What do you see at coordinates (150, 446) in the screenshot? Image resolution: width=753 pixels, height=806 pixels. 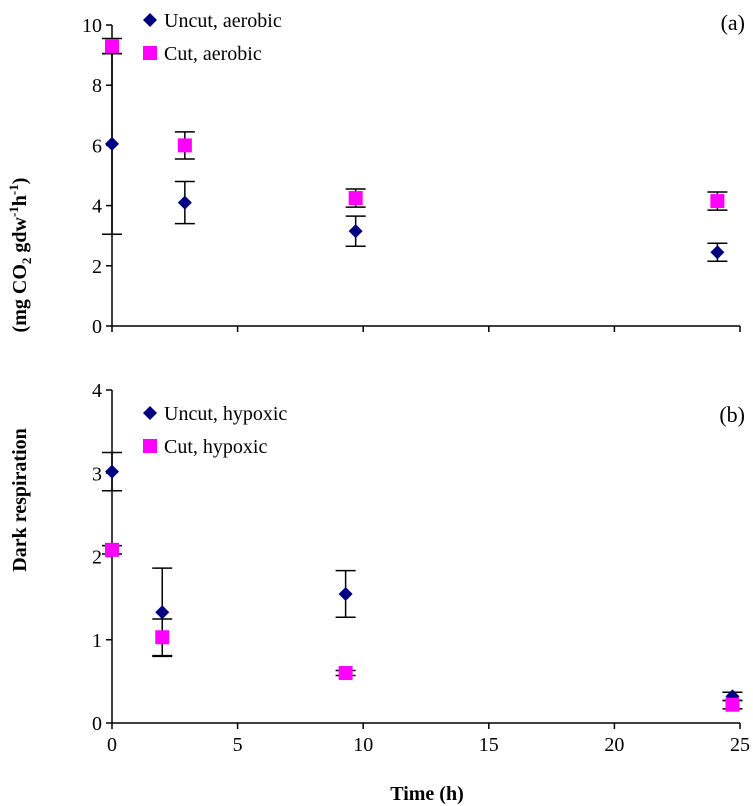 I see `b-legend-marker-square` at bounding box center [150, 446].